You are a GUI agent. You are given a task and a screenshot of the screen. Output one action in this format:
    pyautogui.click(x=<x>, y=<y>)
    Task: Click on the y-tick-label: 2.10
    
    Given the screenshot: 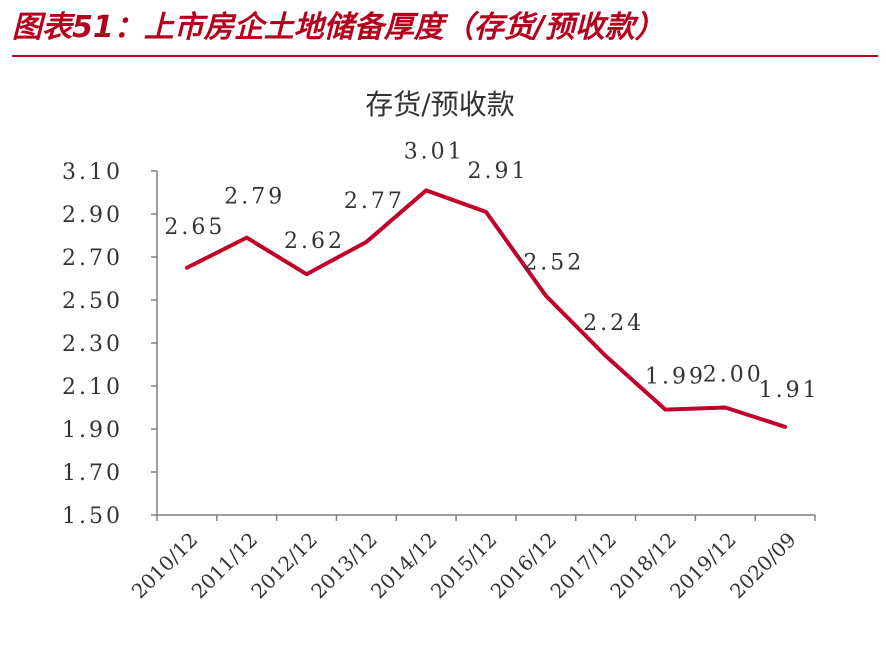 What is the action you would take?
    pyautogui.click(x=92, y=387)
    